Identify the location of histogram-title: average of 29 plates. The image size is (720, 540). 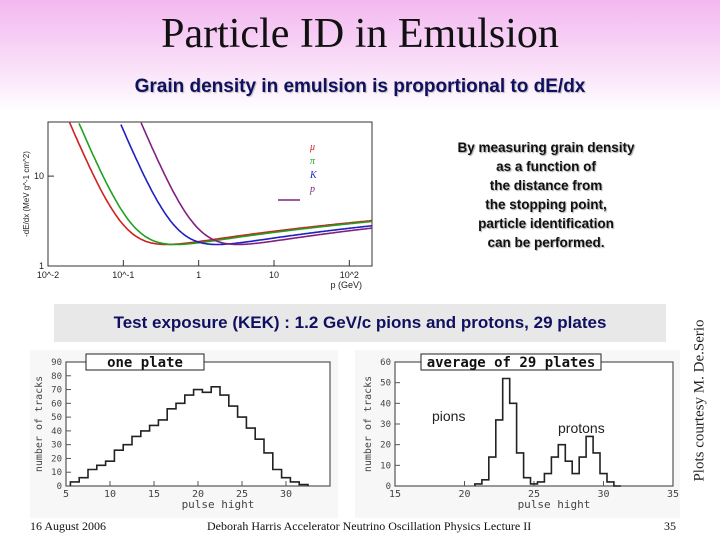
(511, 363).